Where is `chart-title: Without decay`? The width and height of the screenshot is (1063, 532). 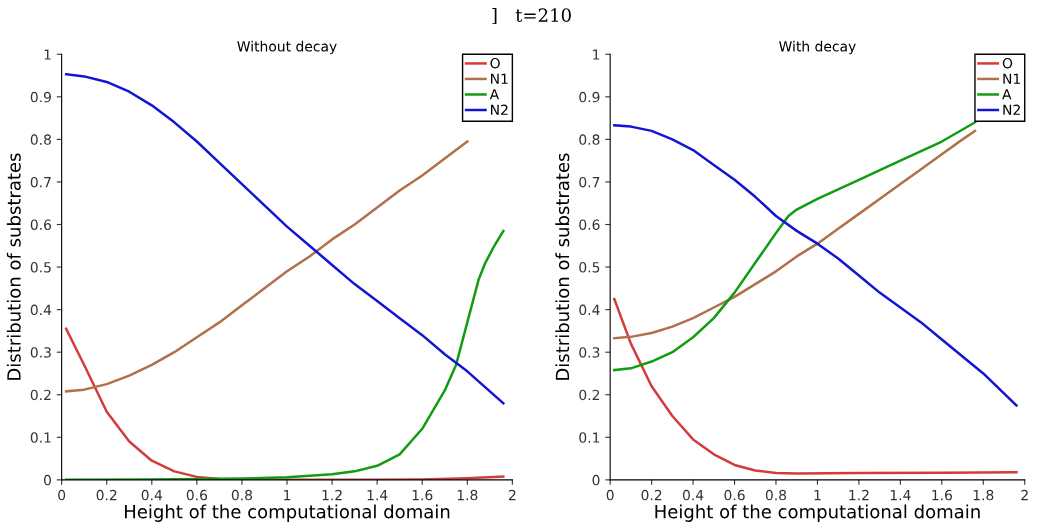 chart-title: Without decay is located at coordinates (287, 47).